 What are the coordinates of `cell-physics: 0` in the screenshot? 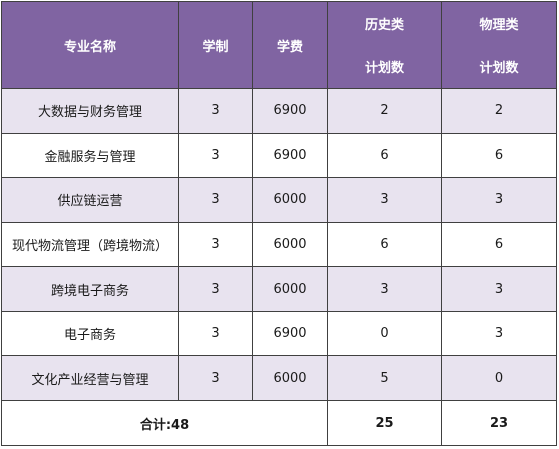 It's located at (499, 378).